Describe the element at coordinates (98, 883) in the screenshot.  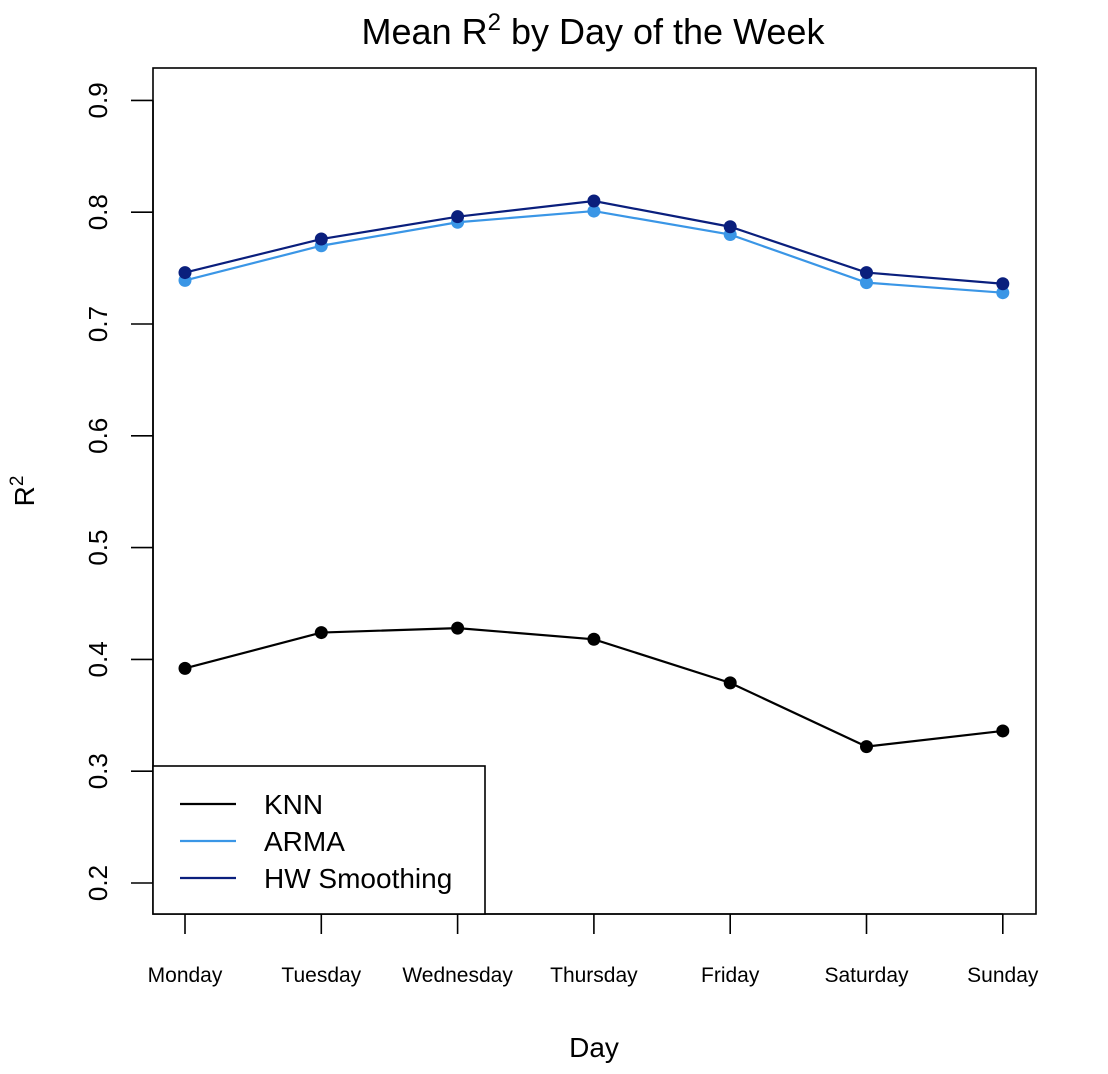
I see `y-tick-label: 0.2` at that location.